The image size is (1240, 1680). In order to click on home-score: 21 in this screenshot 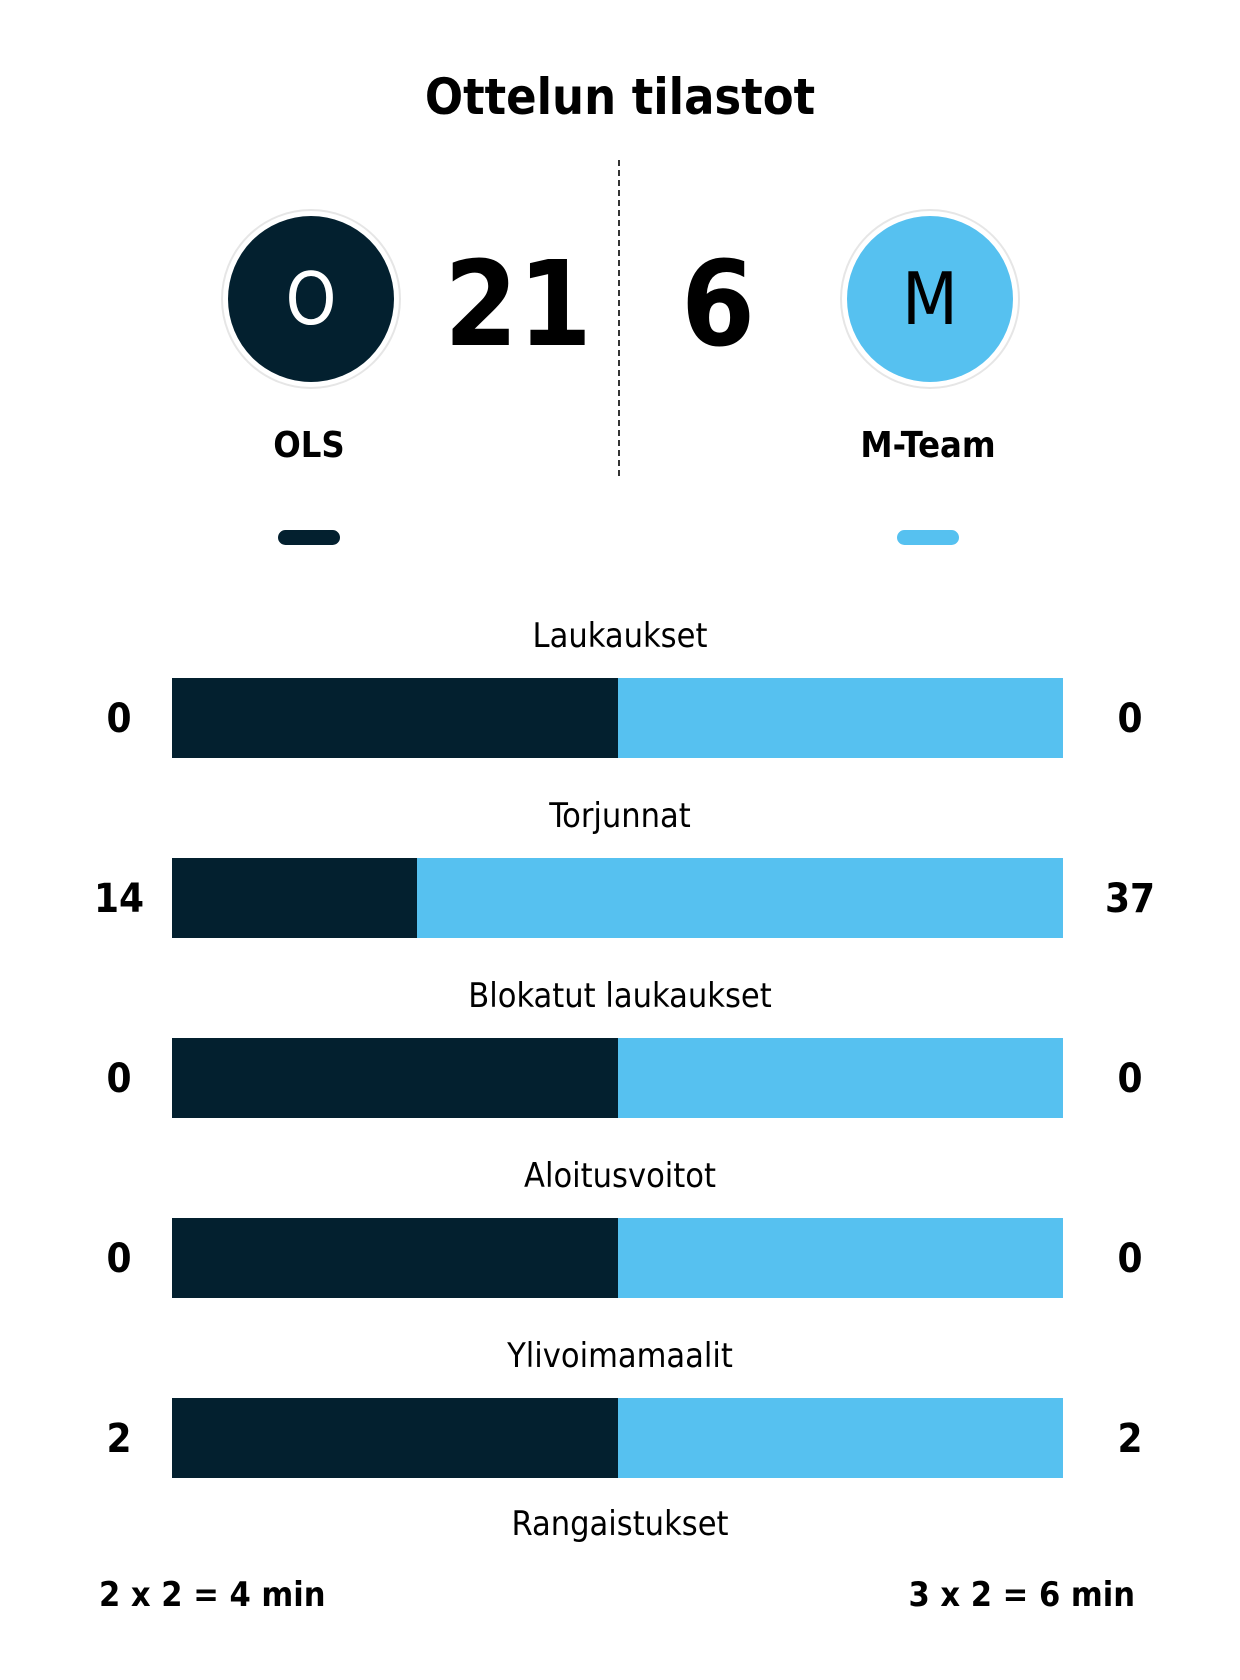, I will do `click(518, 304)`.